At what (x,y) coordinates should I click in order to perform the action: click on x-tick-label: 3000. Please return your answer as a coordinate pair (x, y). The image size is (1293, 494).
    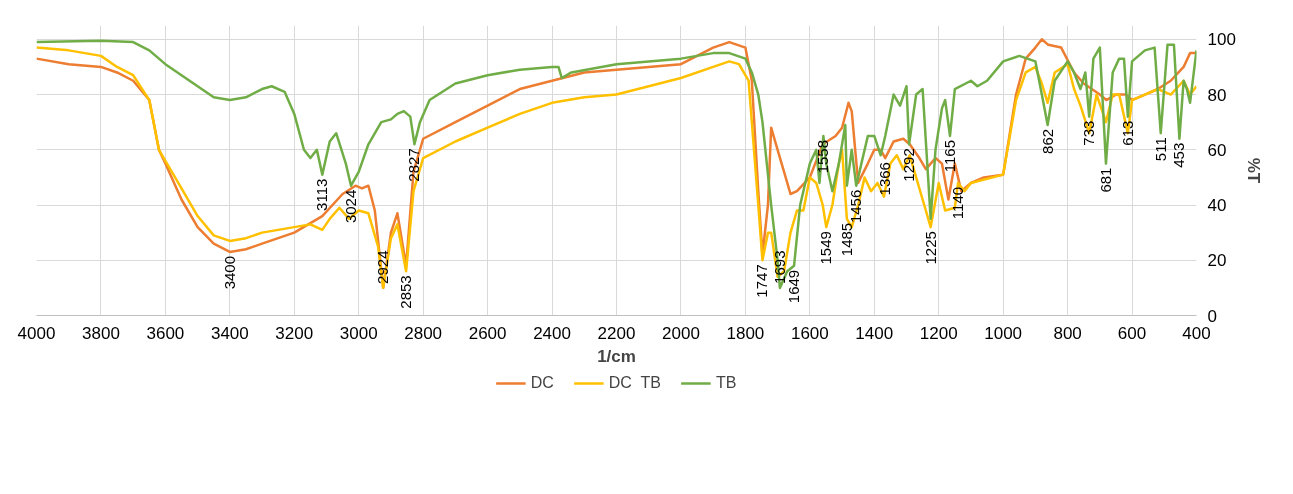
    Looking at the image, I should click on (358, 333).